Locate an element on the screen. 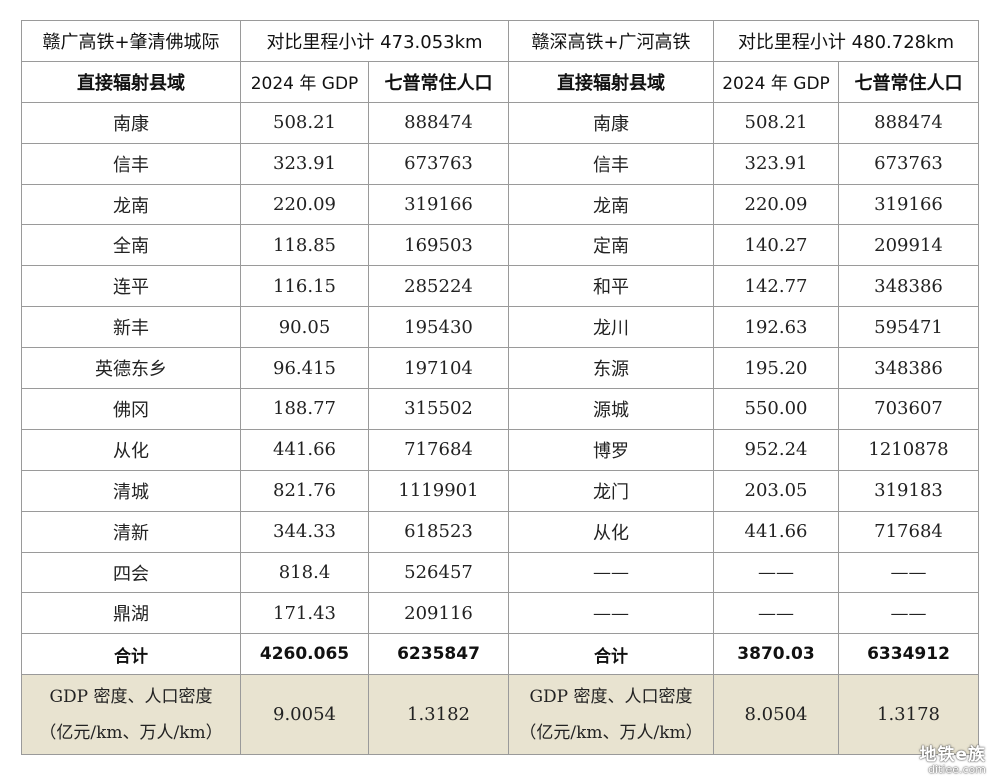 This screenshot has width=1000, height=782. right-total-label: 合计 is located at coordinates (611, 654).